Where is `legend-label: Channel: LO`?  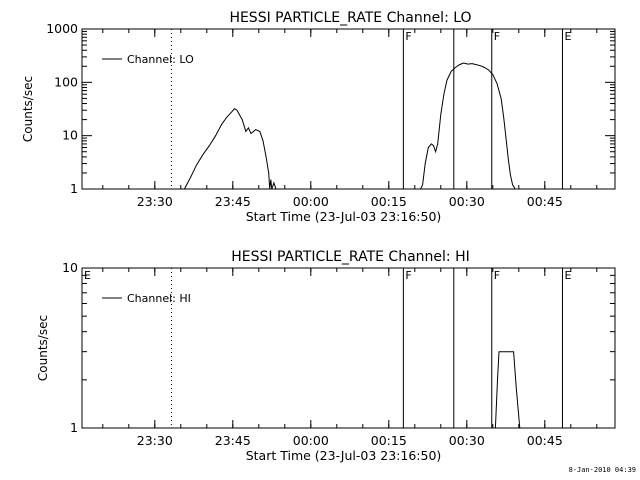
legend-label: Channel: LO is located at coordinates (160, 59).